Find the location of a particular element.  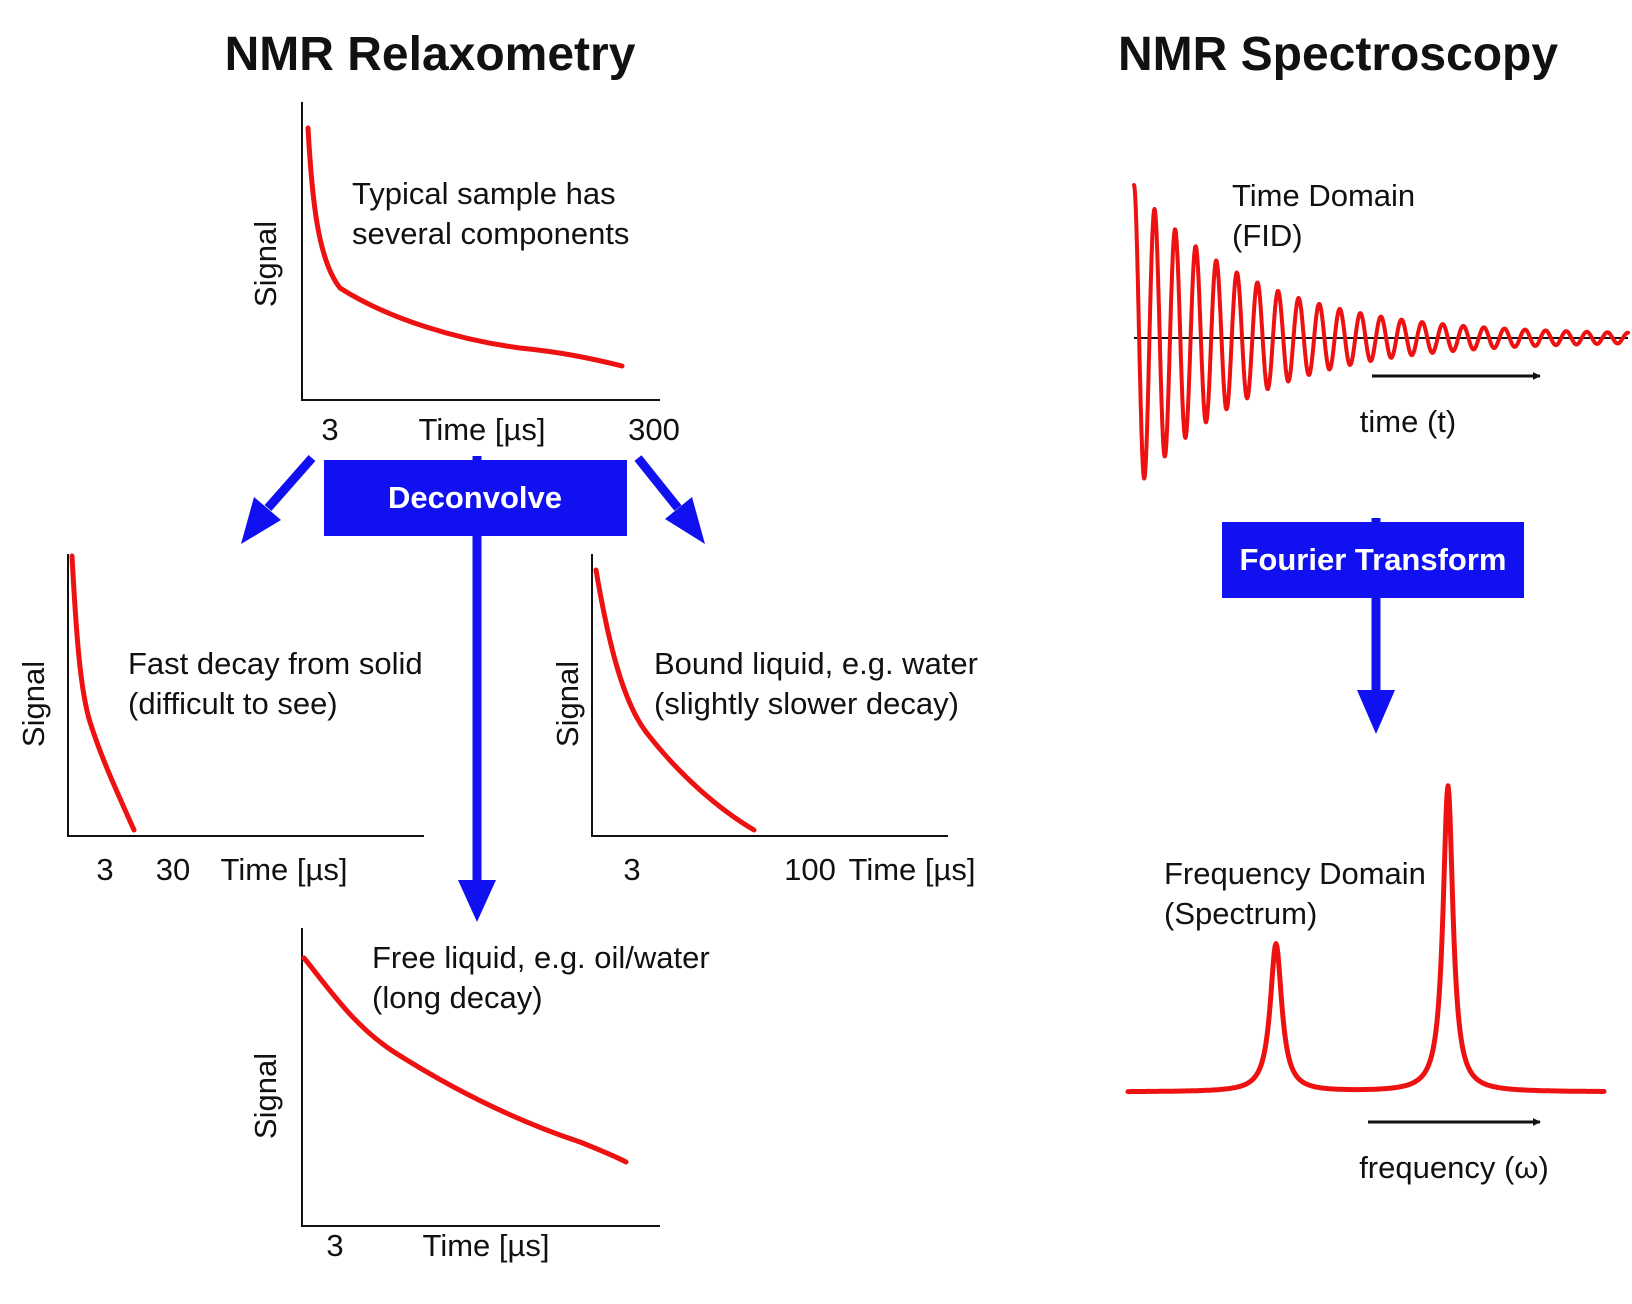

free-plot-tick-left: 3 is located at coordinates (334, 1245).